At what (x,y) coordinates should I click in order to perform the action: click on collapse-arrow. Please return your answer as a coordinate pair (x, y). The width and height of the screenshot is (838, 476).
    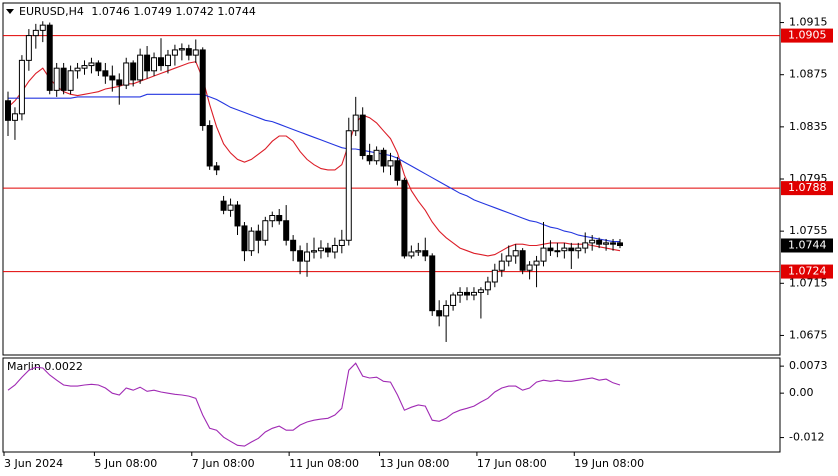
    Looking at the image, I should click on (10, 11).